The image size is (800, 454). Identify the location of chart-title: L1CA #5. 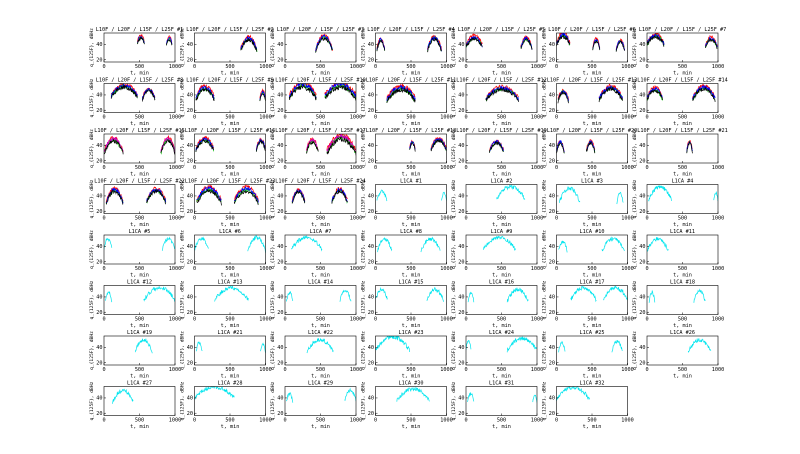
(140, 232).